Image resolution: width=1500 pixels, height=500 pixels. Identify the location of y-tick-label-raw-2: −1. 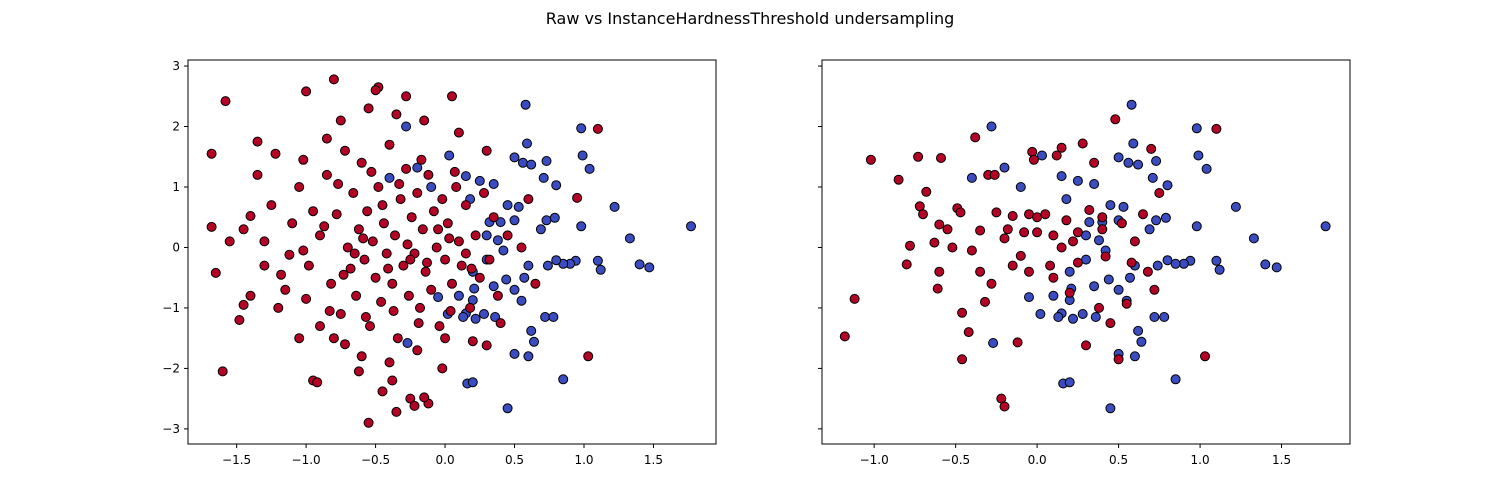
(171, 308).